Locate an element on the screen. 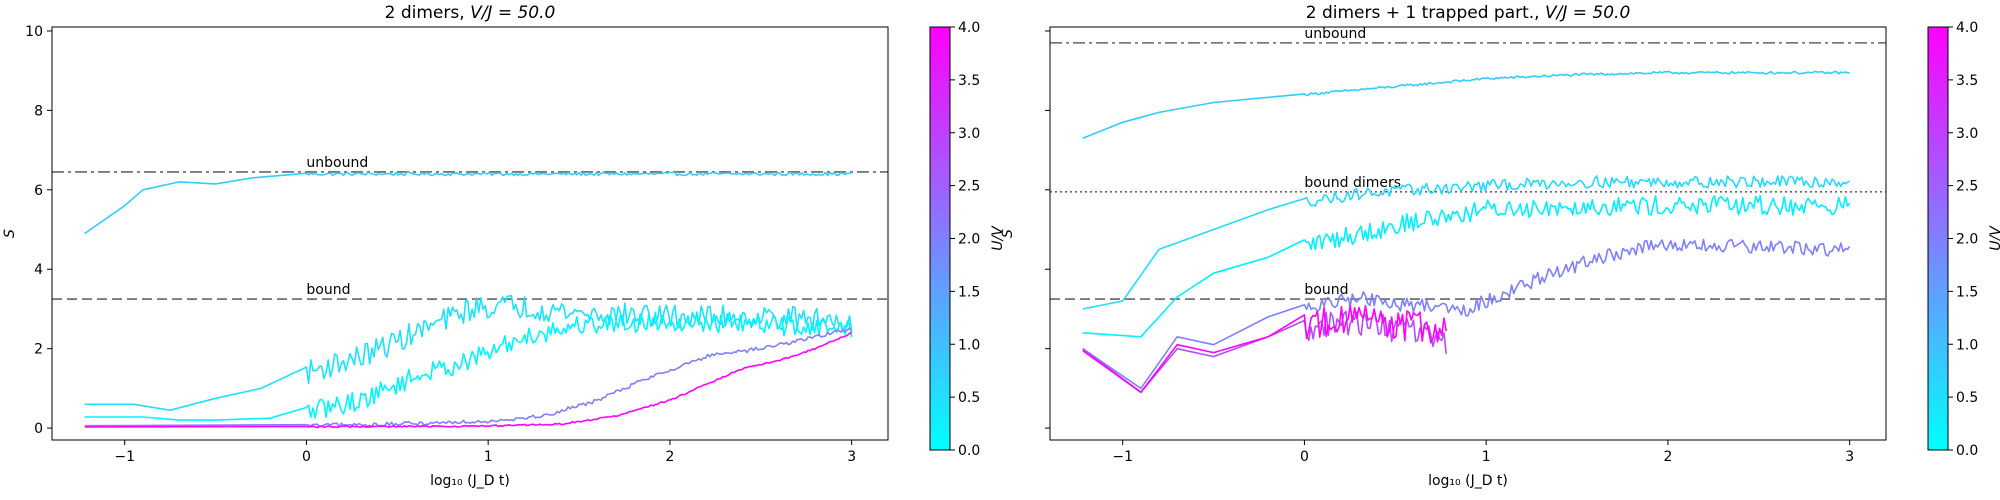 The height and width of the screenshot is (500, 2000). colorbar-right: 0.0 0.5 1.0 1.5 2.0 2.5 3.0 3.5 4.0 U/V is located at coordinates (1963, 239).